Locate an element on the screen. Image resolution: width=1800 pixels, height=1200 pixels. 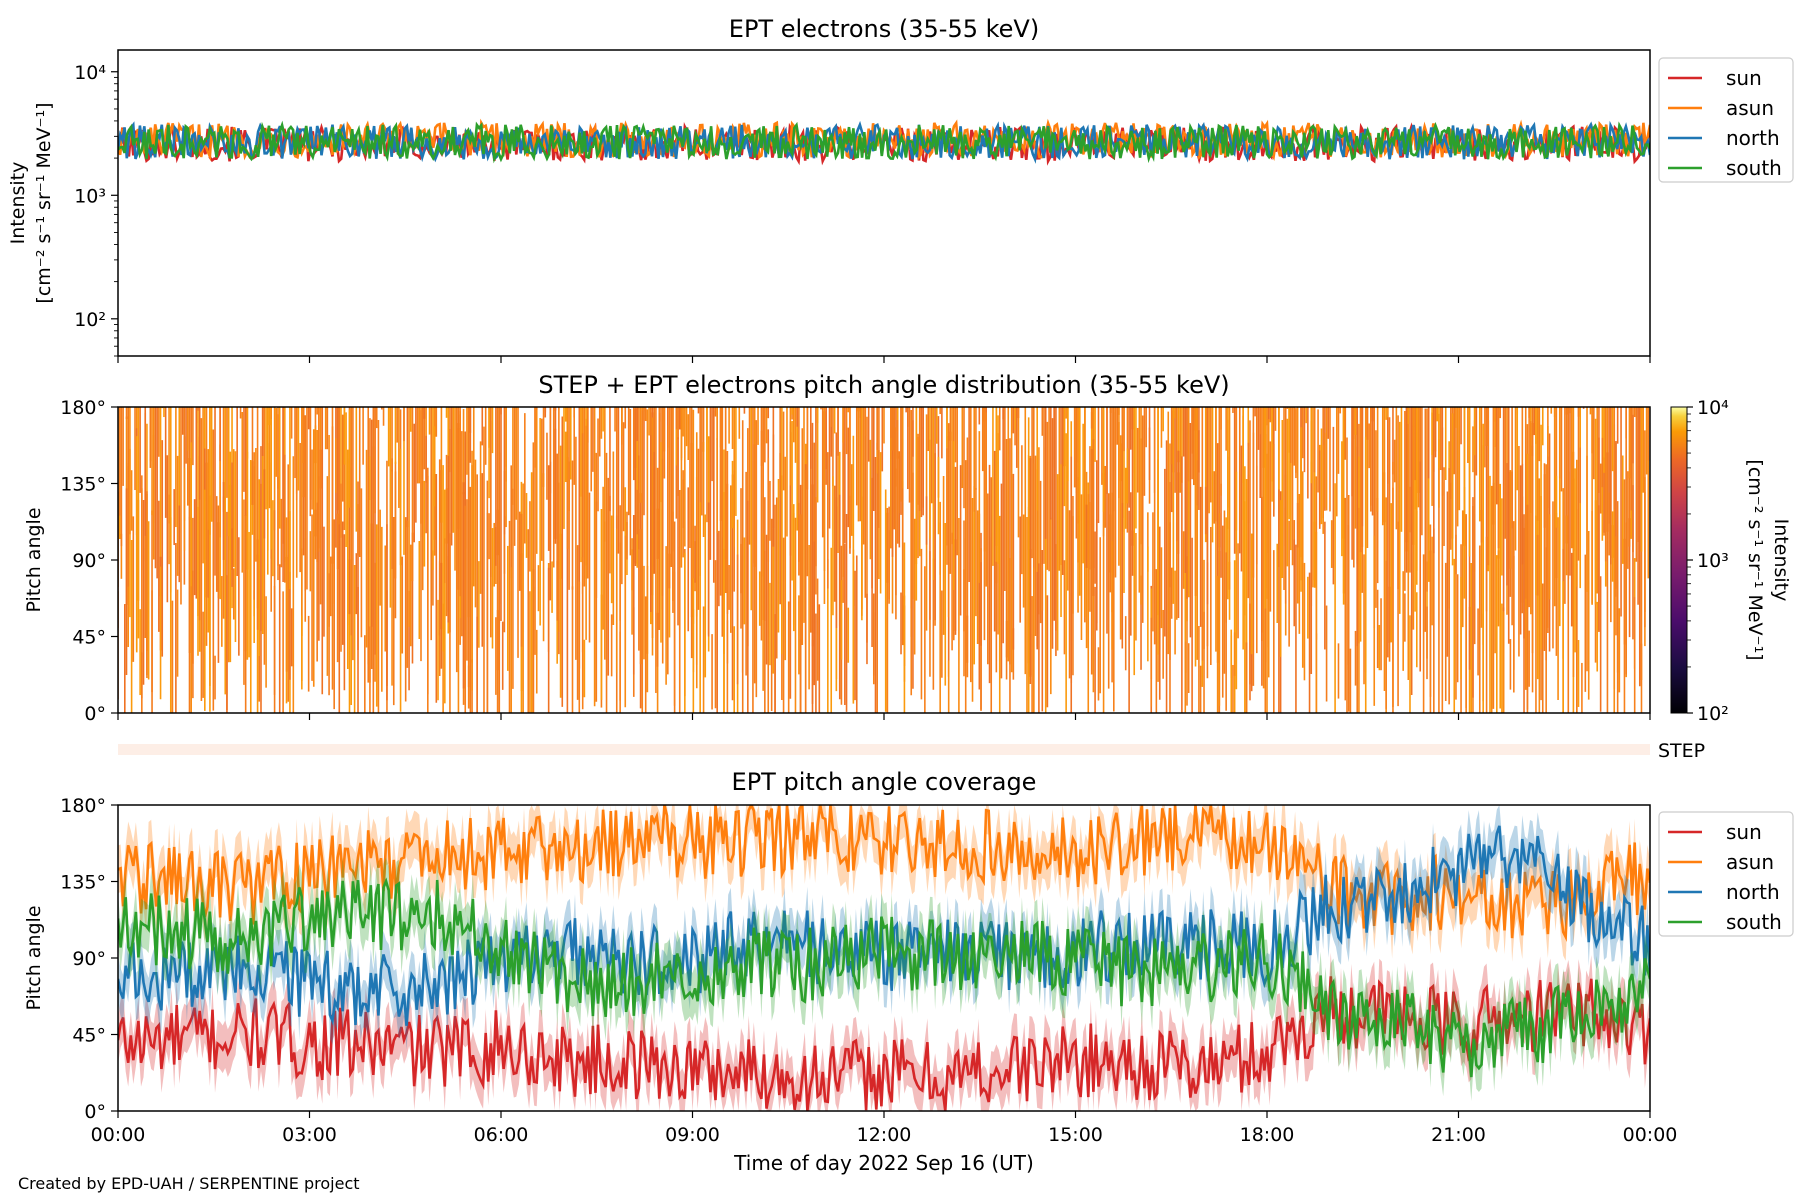
step-strip: STEP is located at coordinates (911, 751).